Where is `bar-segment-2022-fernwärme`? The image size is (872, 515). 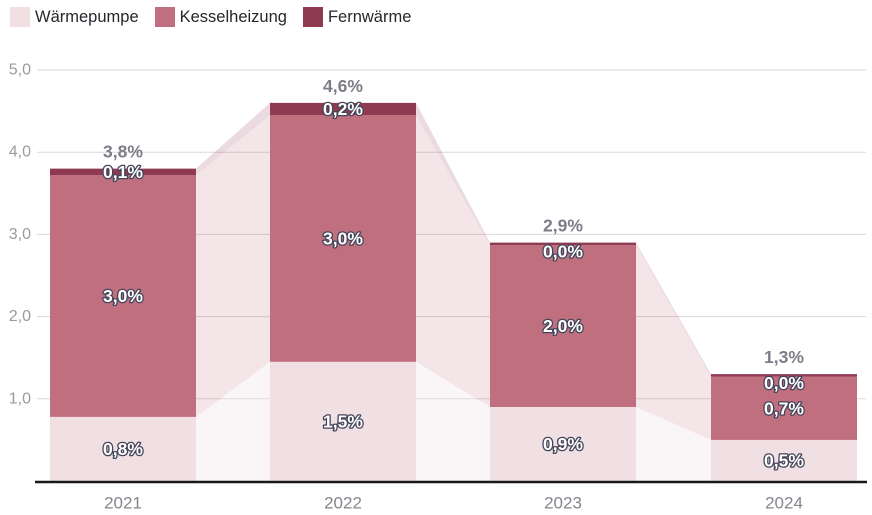
bar-segment-2022-fernwärme is located at coordinates (343, 109).